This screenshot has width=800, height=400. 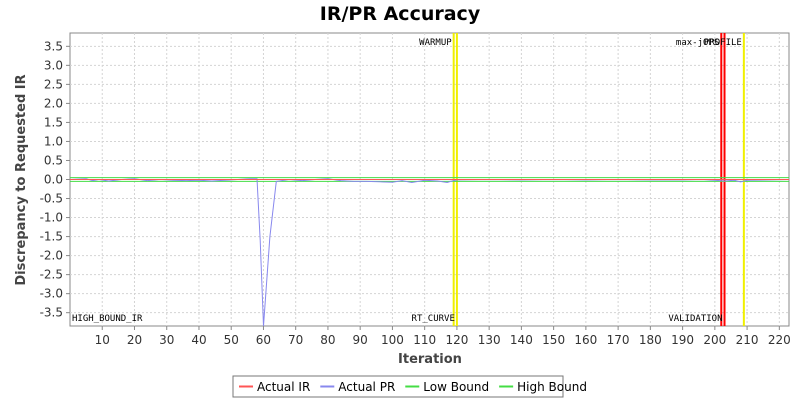 I want to click on y-tick-label: 0.5, so click(x=53, y=160).